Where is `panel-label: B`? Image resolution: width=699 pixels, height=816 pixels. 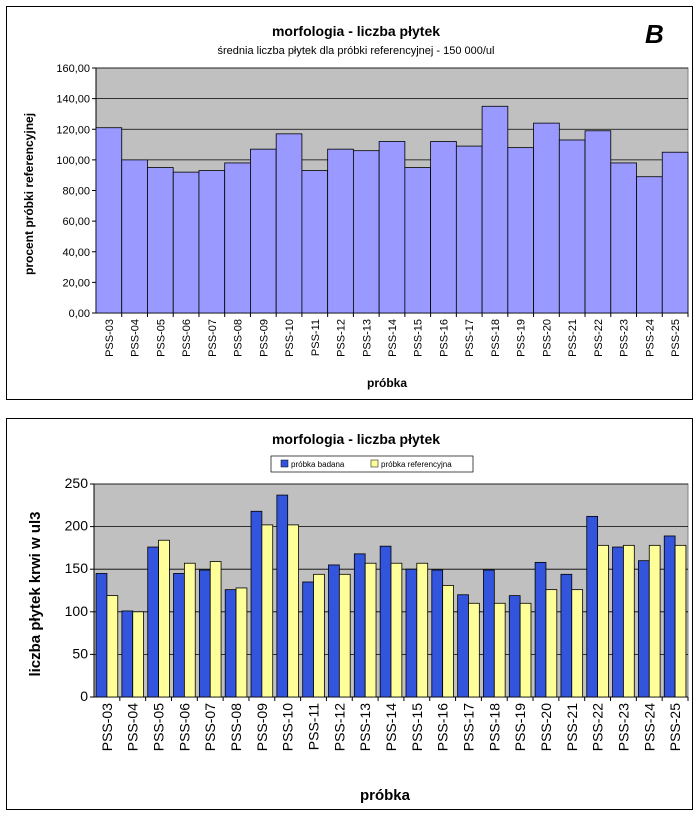
panel-label: B is located at coordinates (654, 34).